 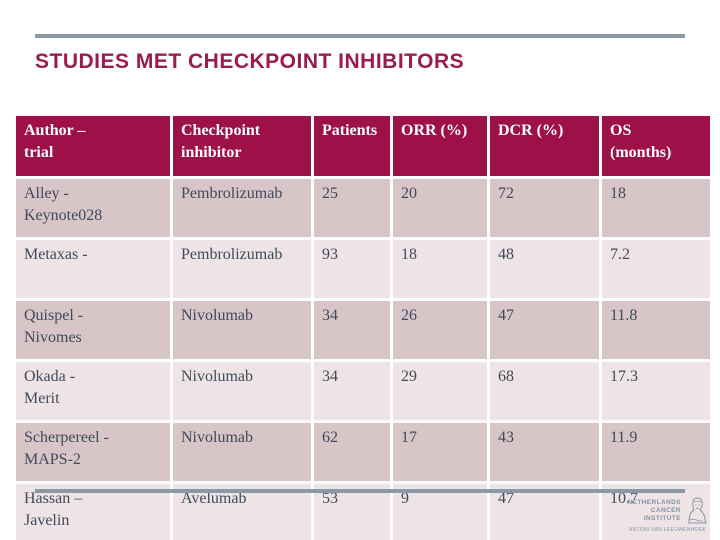 I want to click on cell-dcr: 72, so click(x=544, y=208).